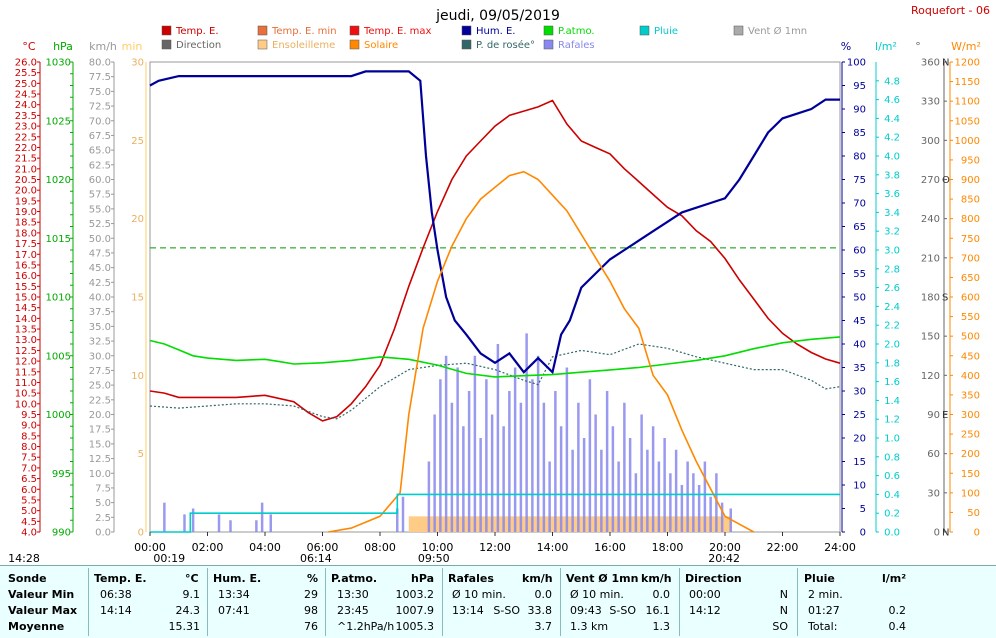  What do you see at coordinates (100, 371) in the screenshot?
I see `wind-tick-label: 27.5` at bounding box center [100, 371].